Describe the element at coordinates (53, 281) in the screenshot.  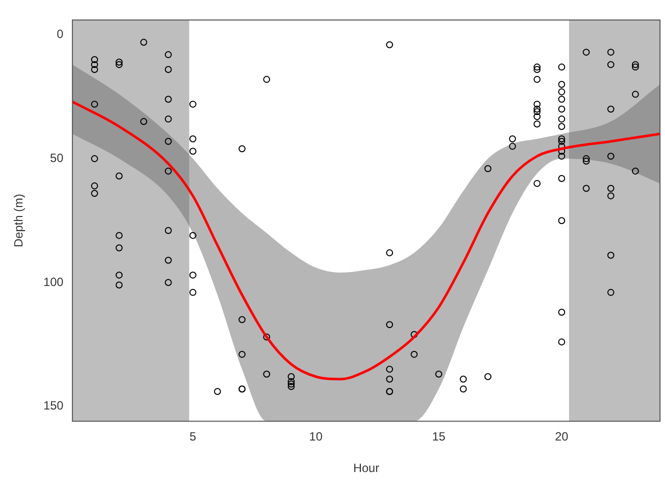
I see `y-tick-label: 100` at that location.